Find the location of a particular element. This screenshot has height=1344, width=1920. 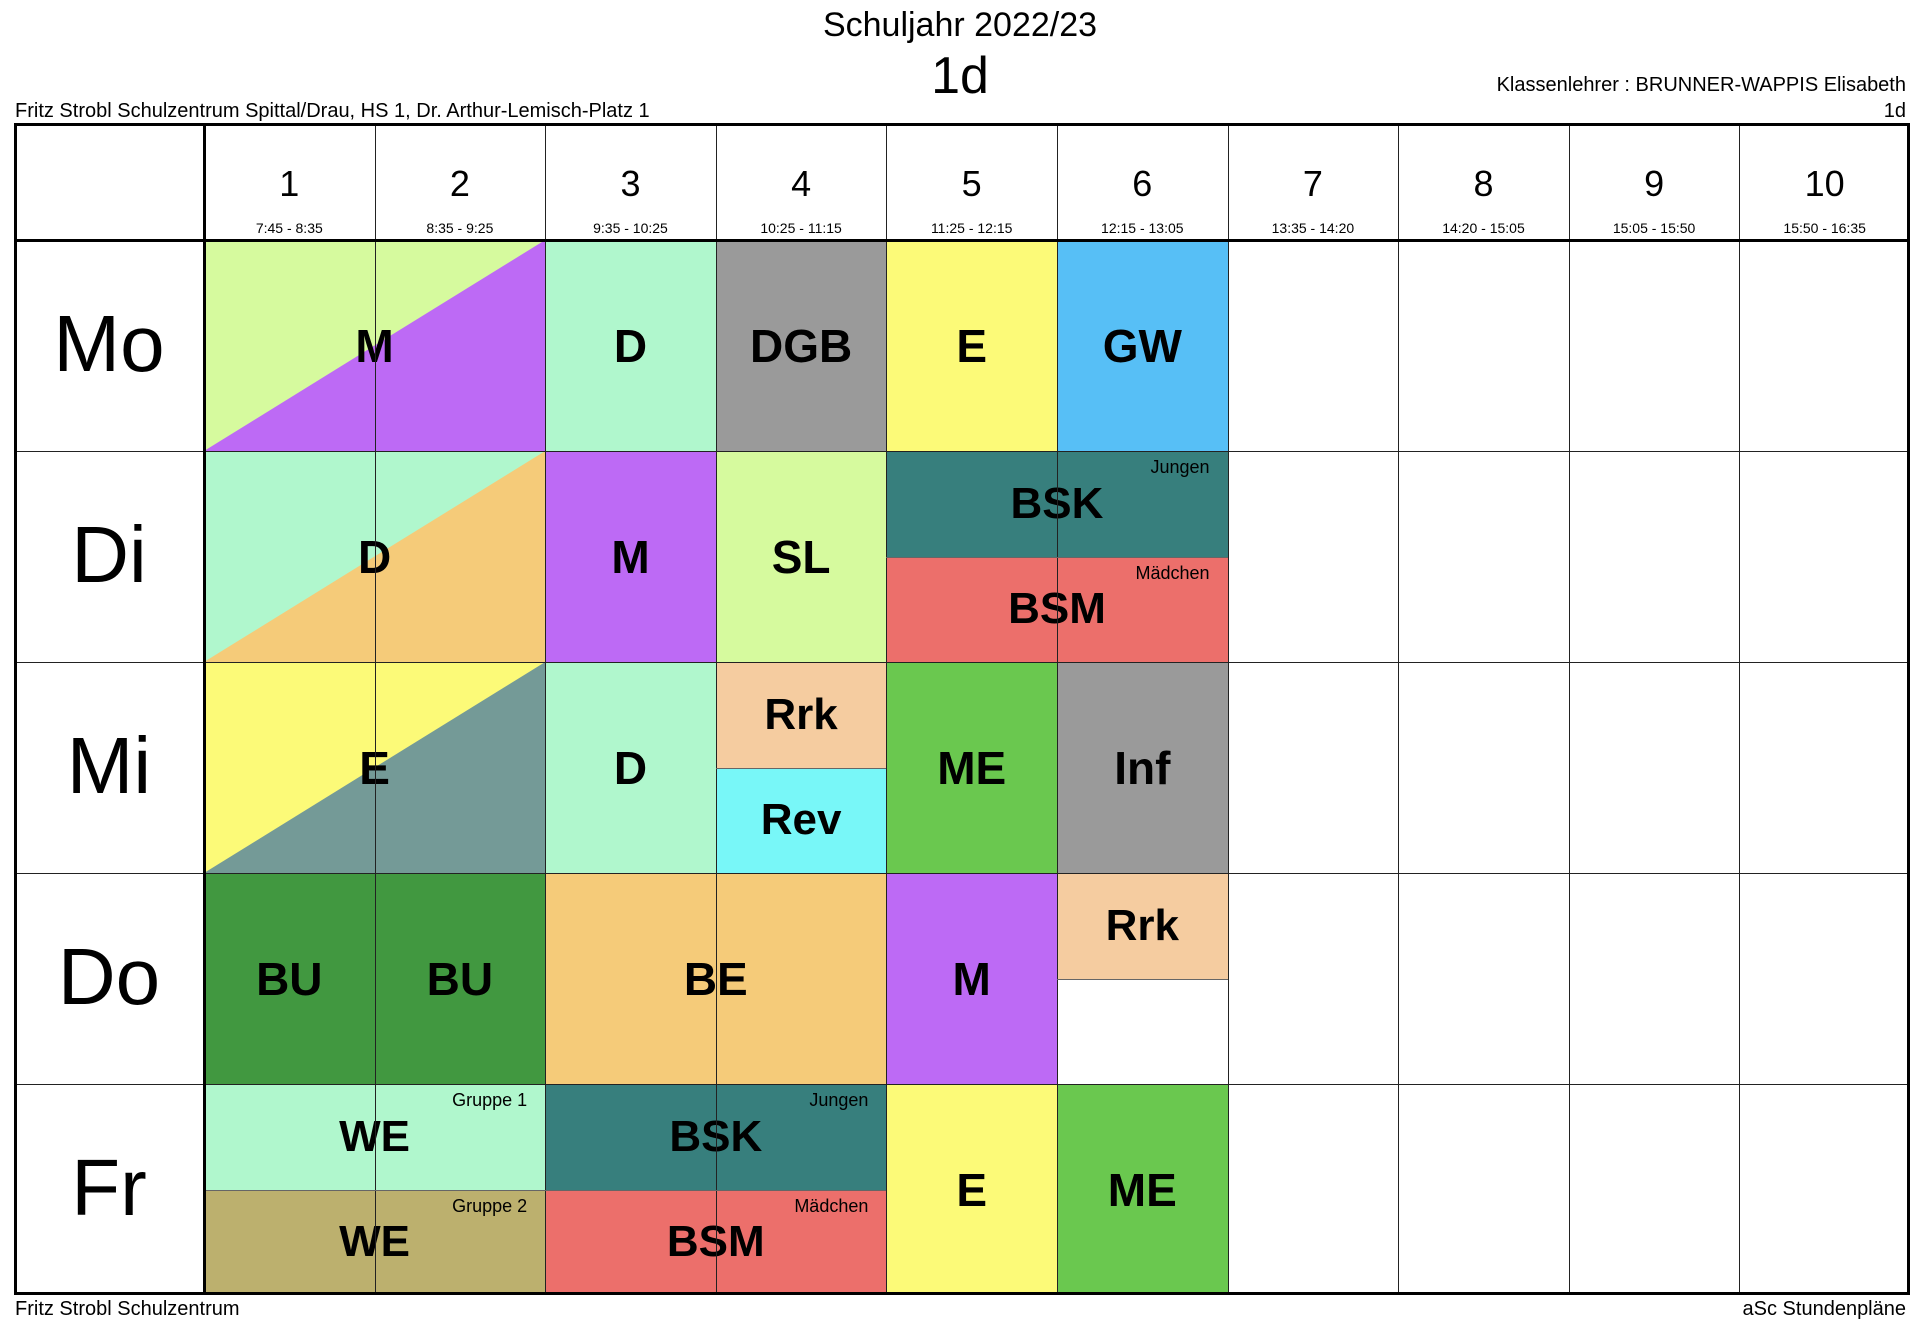

subject-label: DGB is located at coordinates (801, 345).